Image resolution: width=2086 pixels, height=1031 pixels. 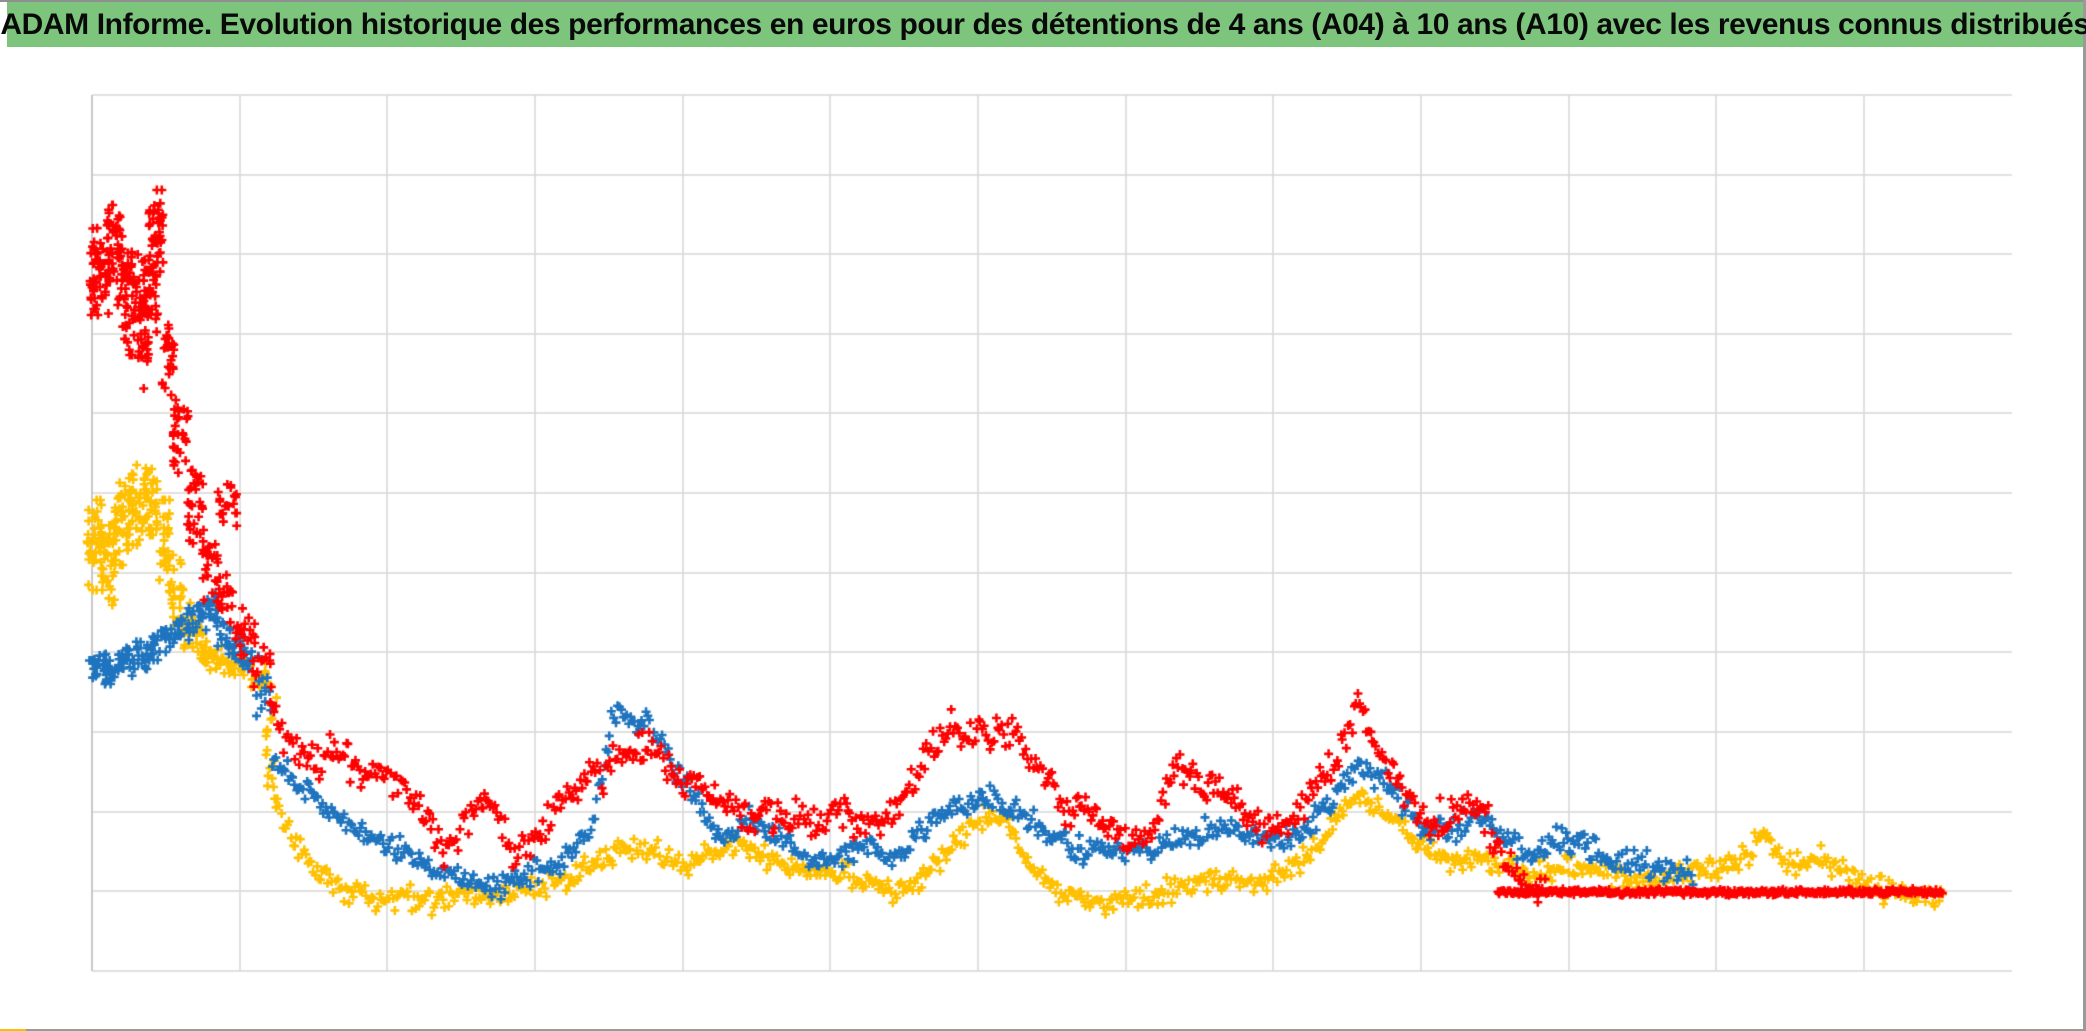 What do you see at coordinates (1043, 1) in the screenshot?
I see `window-top-border` at bounding box center [1043, 1].